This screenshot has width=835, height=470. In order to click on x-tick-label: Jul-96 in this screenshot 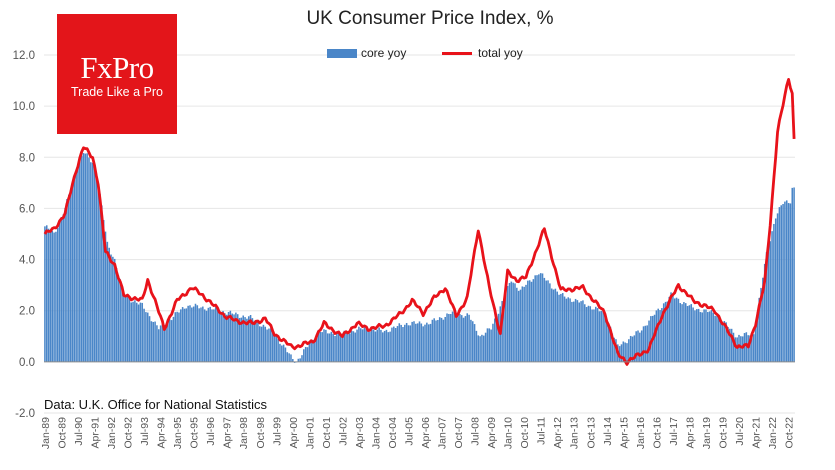, I will do `click(211, 431)`.